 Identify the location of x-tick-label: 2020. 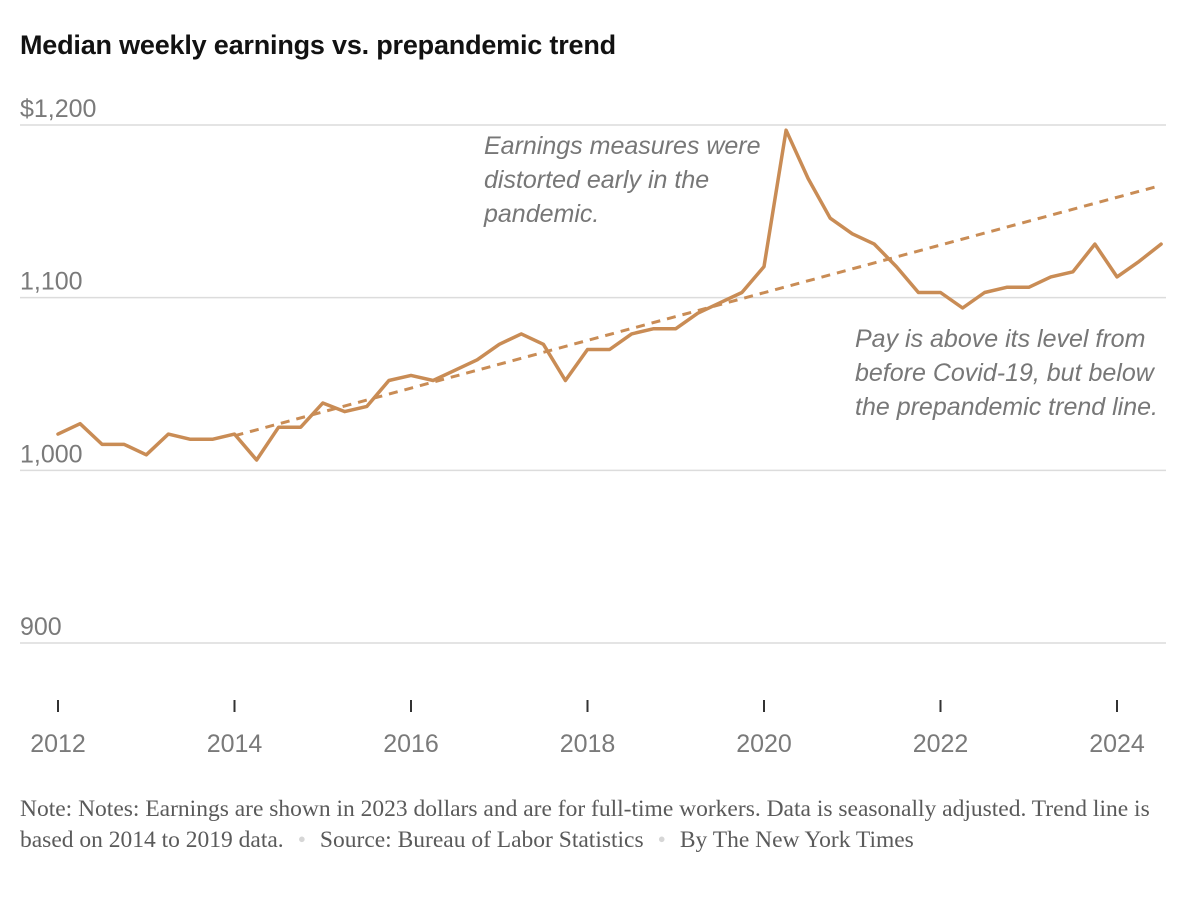
(764, 744).